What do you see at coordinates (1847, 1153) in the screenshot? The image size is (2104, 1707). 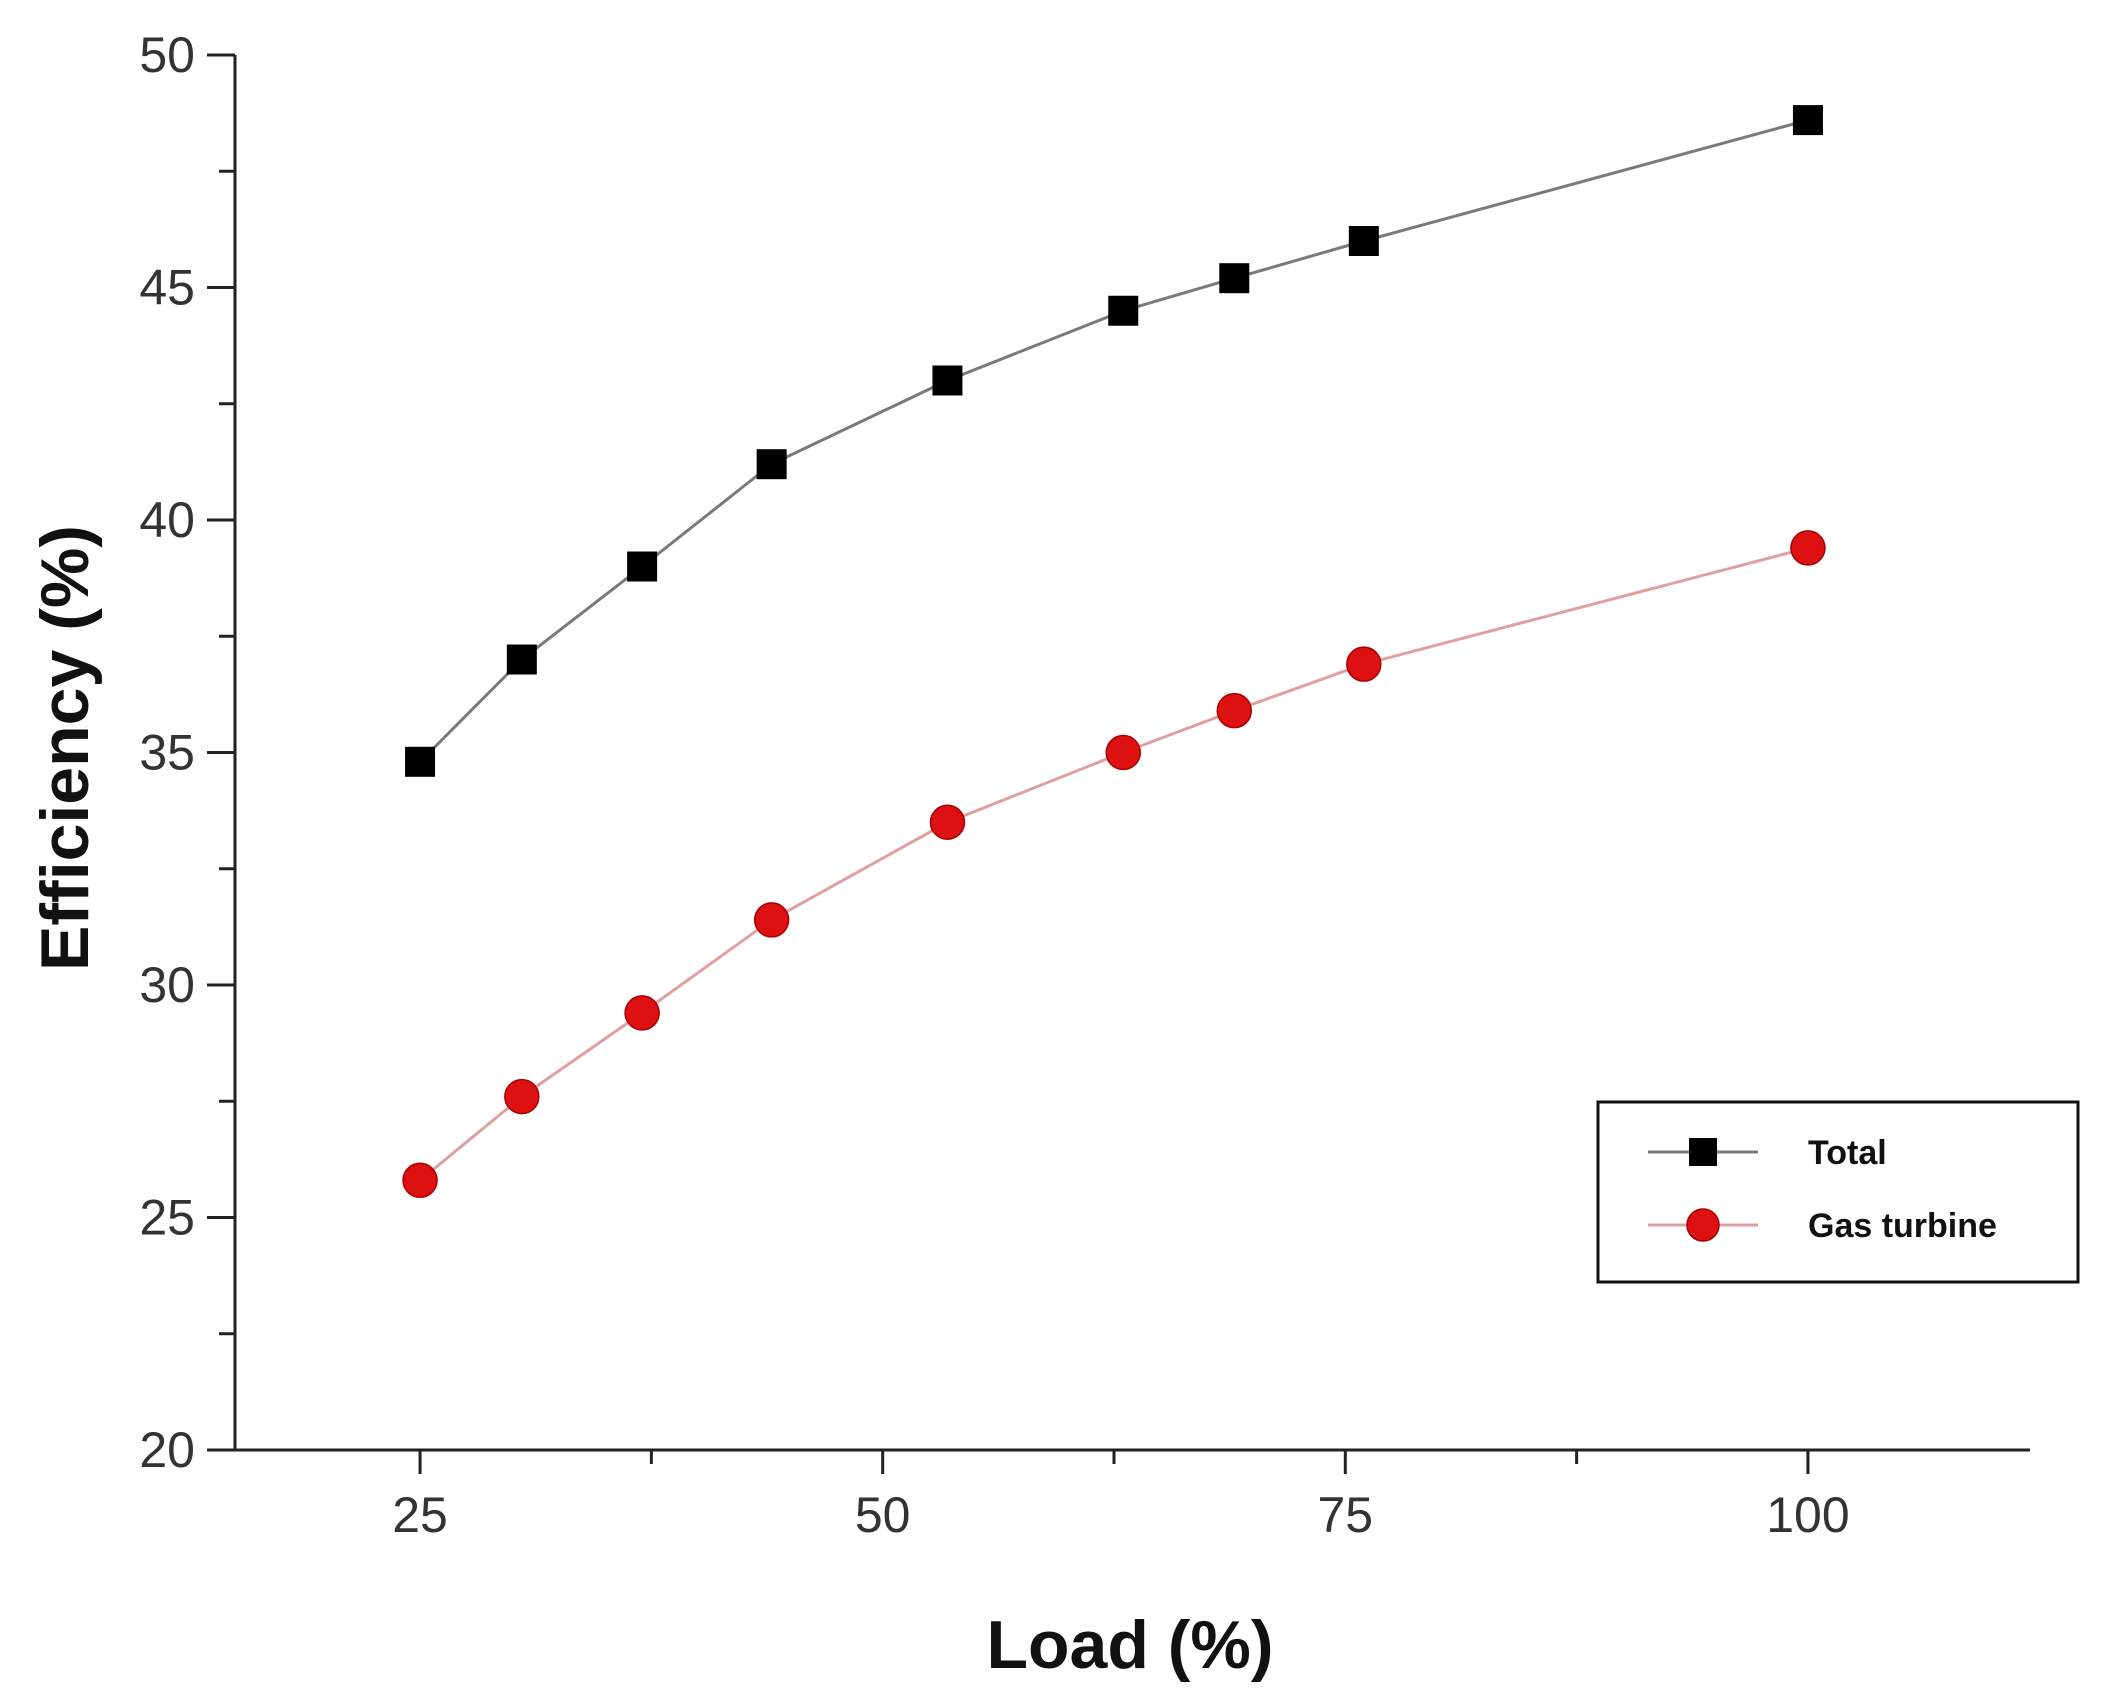 I see `legend-label: Total` at bounding box center [1847, 1153].